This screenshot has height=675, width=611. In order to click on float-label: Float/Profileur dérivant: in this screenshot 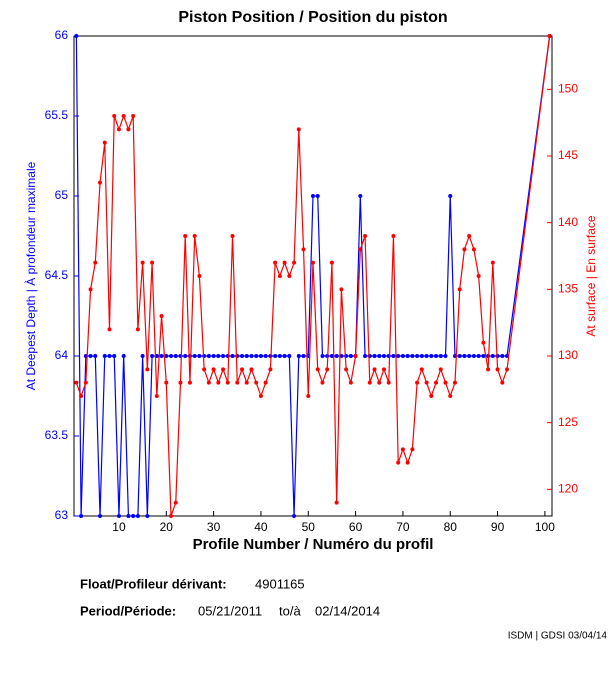, I will do `click(153, 583)`.